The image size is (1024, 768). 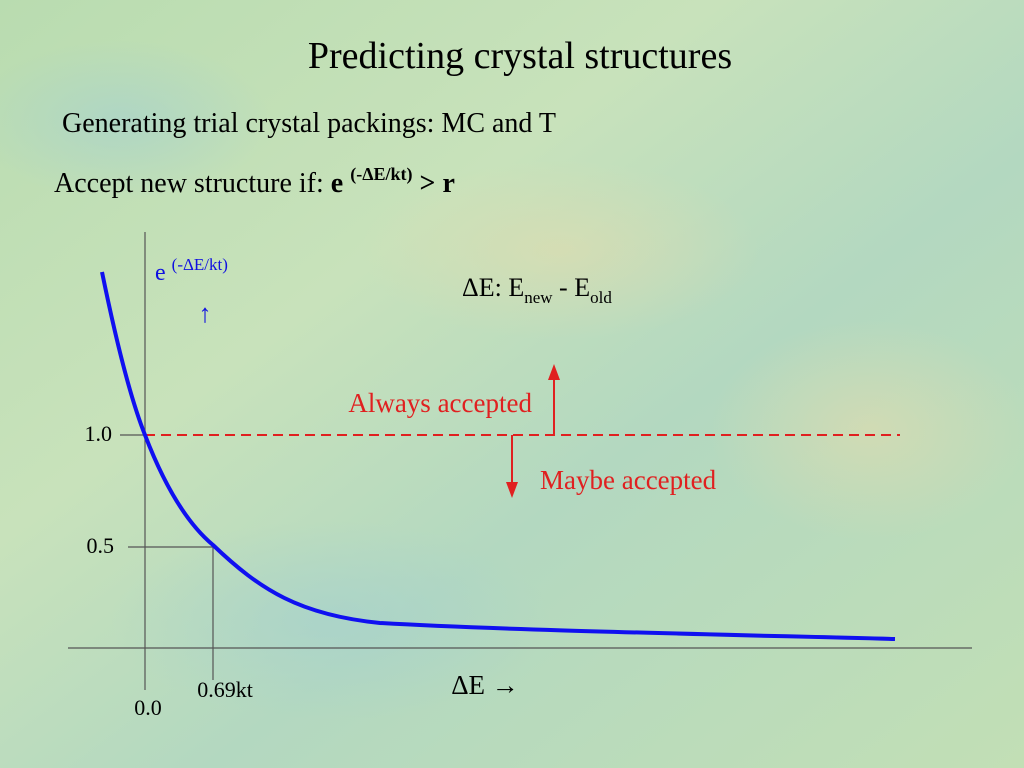 I want to click on below-label: Maybe accepted, so click(x=628, y=480).